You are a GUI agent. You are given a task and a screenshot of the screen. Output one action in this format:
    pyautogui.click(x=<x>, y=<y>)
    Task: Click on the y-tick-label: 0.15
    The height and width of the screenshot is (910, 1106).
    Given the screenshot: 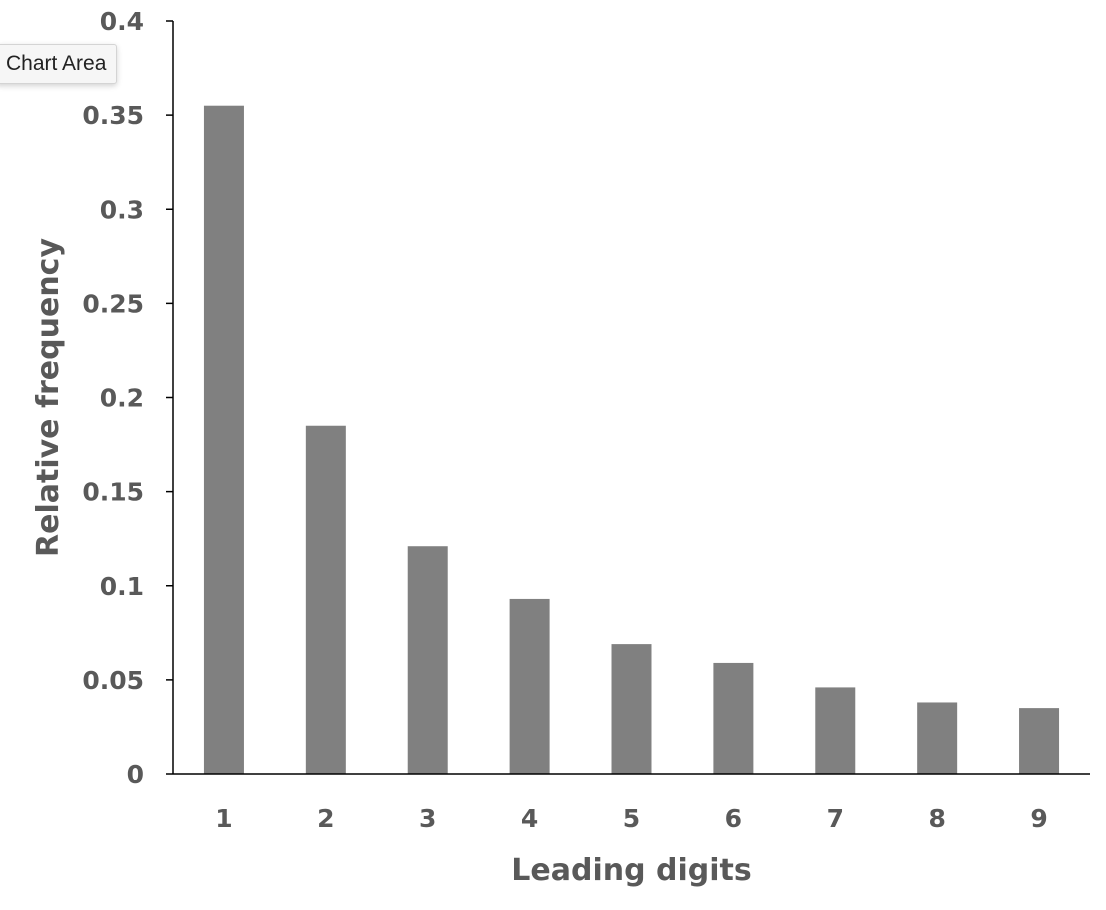 What is the action you would take?
    pyautogui.click(x=113, y=492)
    